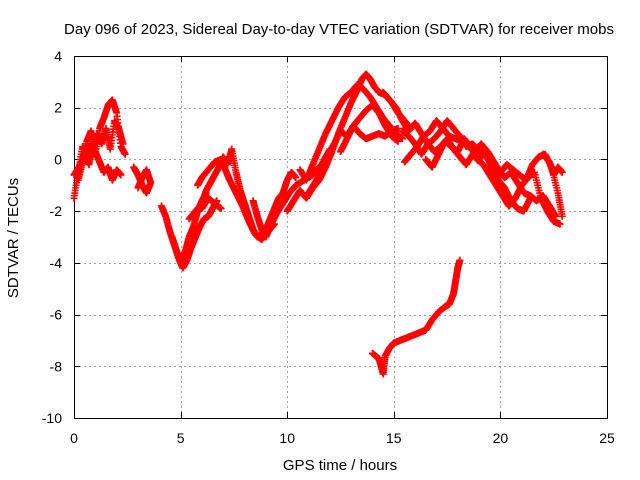 Image resolution: width=640 pixels, height=480 pixels. What do you see at coordinates (56, 315) in the screenshot?
I see `y-tick-label: -6` at bounding box center [56, 315].